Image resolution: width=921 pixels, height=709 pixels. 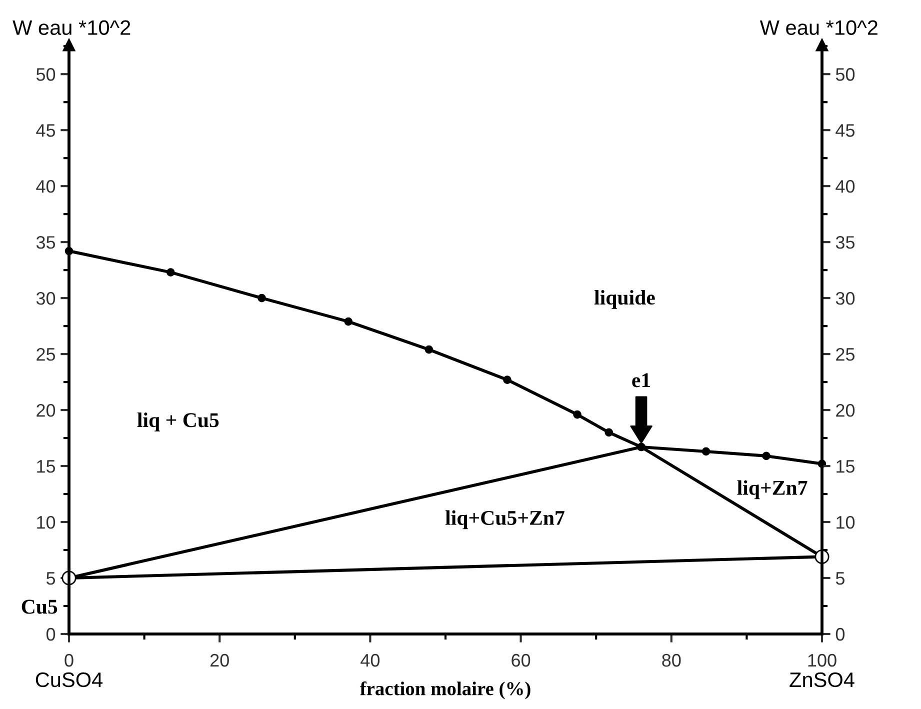 What do you see at coordinates (845, 522) in the screenshot?
I see `y2-tick-label: 10` at bounding box center [845, 522].